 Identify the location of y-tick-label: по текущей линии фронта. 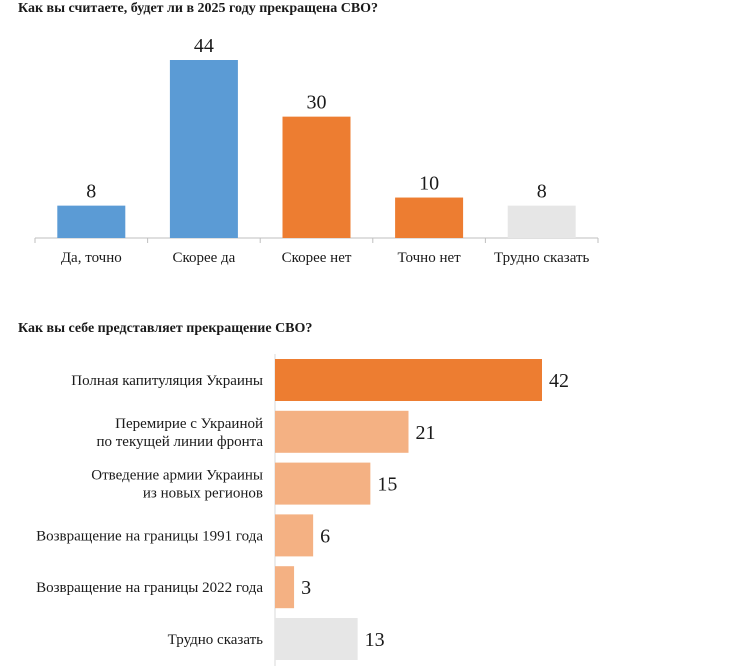
(179, 442).